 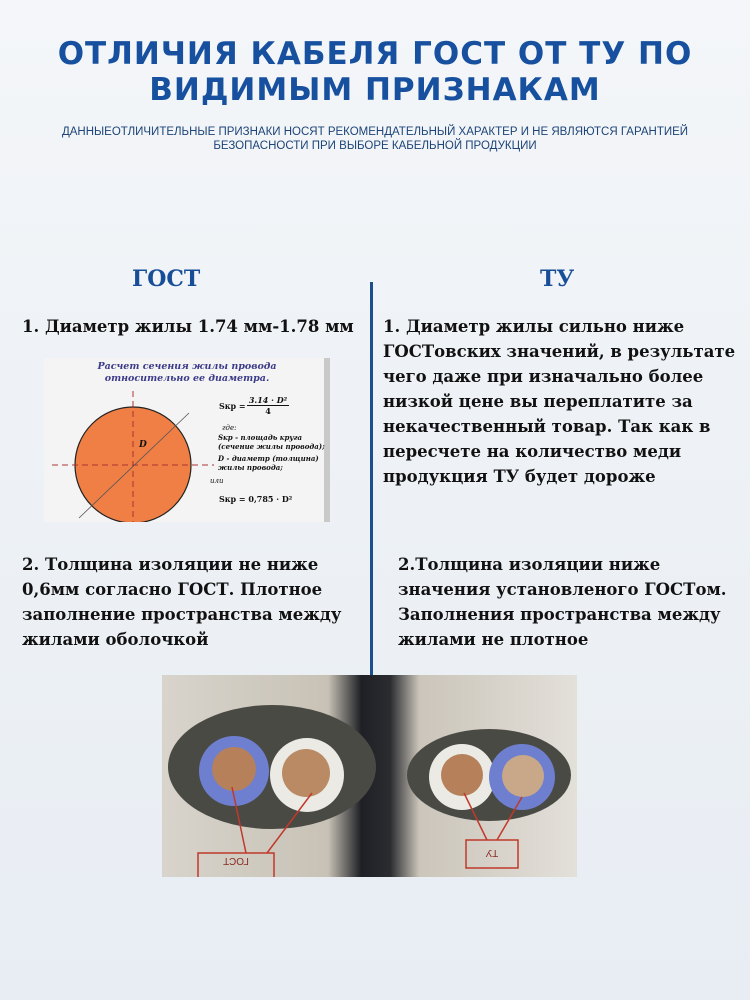 What do you see at coordinates (369, 791) in the screenshot?
I see `cables-illustration` at bounding box center [369, 791].